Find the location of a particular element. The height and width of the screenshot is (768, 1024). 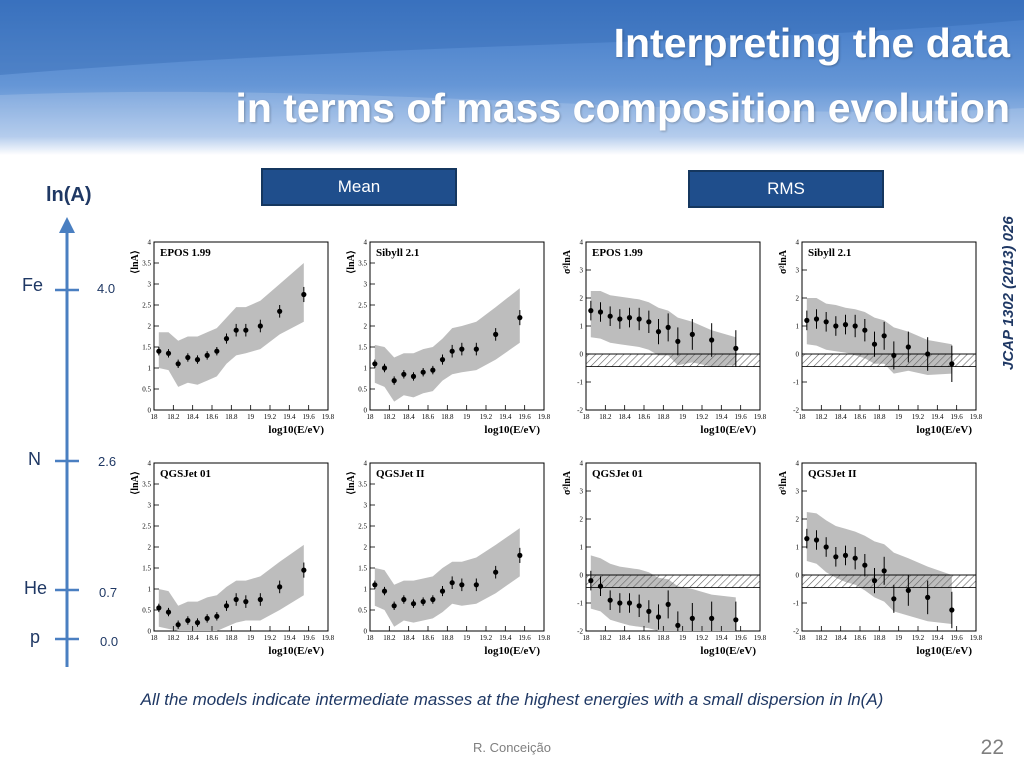

chart6-xtick-label: 19.8 is located at coordinates (760, 638).